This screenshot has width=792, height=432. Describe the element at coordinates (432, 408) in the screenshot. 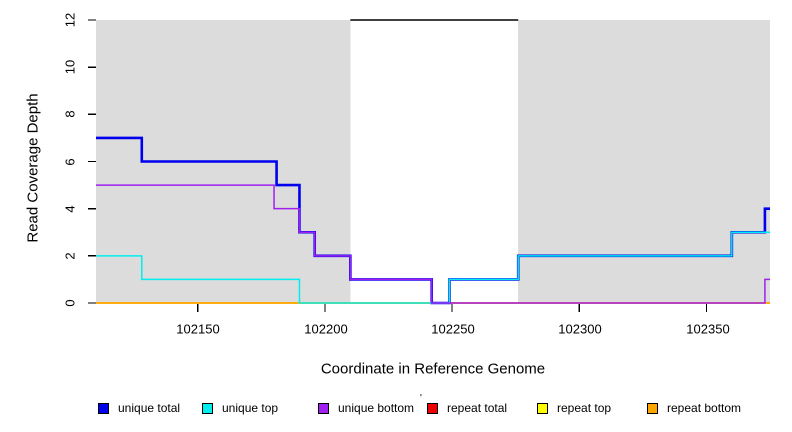

I see `repeat-total-swatch-icon` at that location.